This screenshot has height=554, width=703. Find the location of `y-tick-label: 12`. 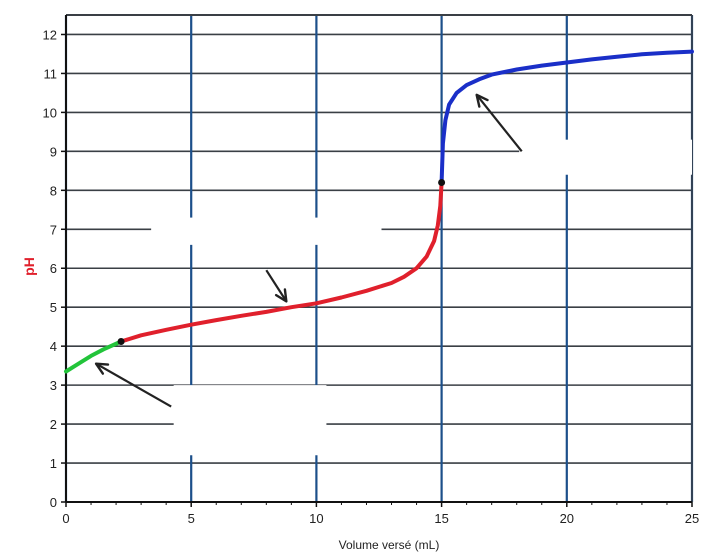

y-tick-label: 12 is located at coordinates (50, 34).